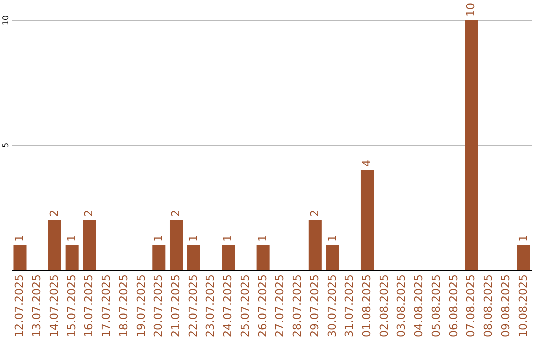  I want to click on x-tick-label: 04.08.2025, so click(419, 306).